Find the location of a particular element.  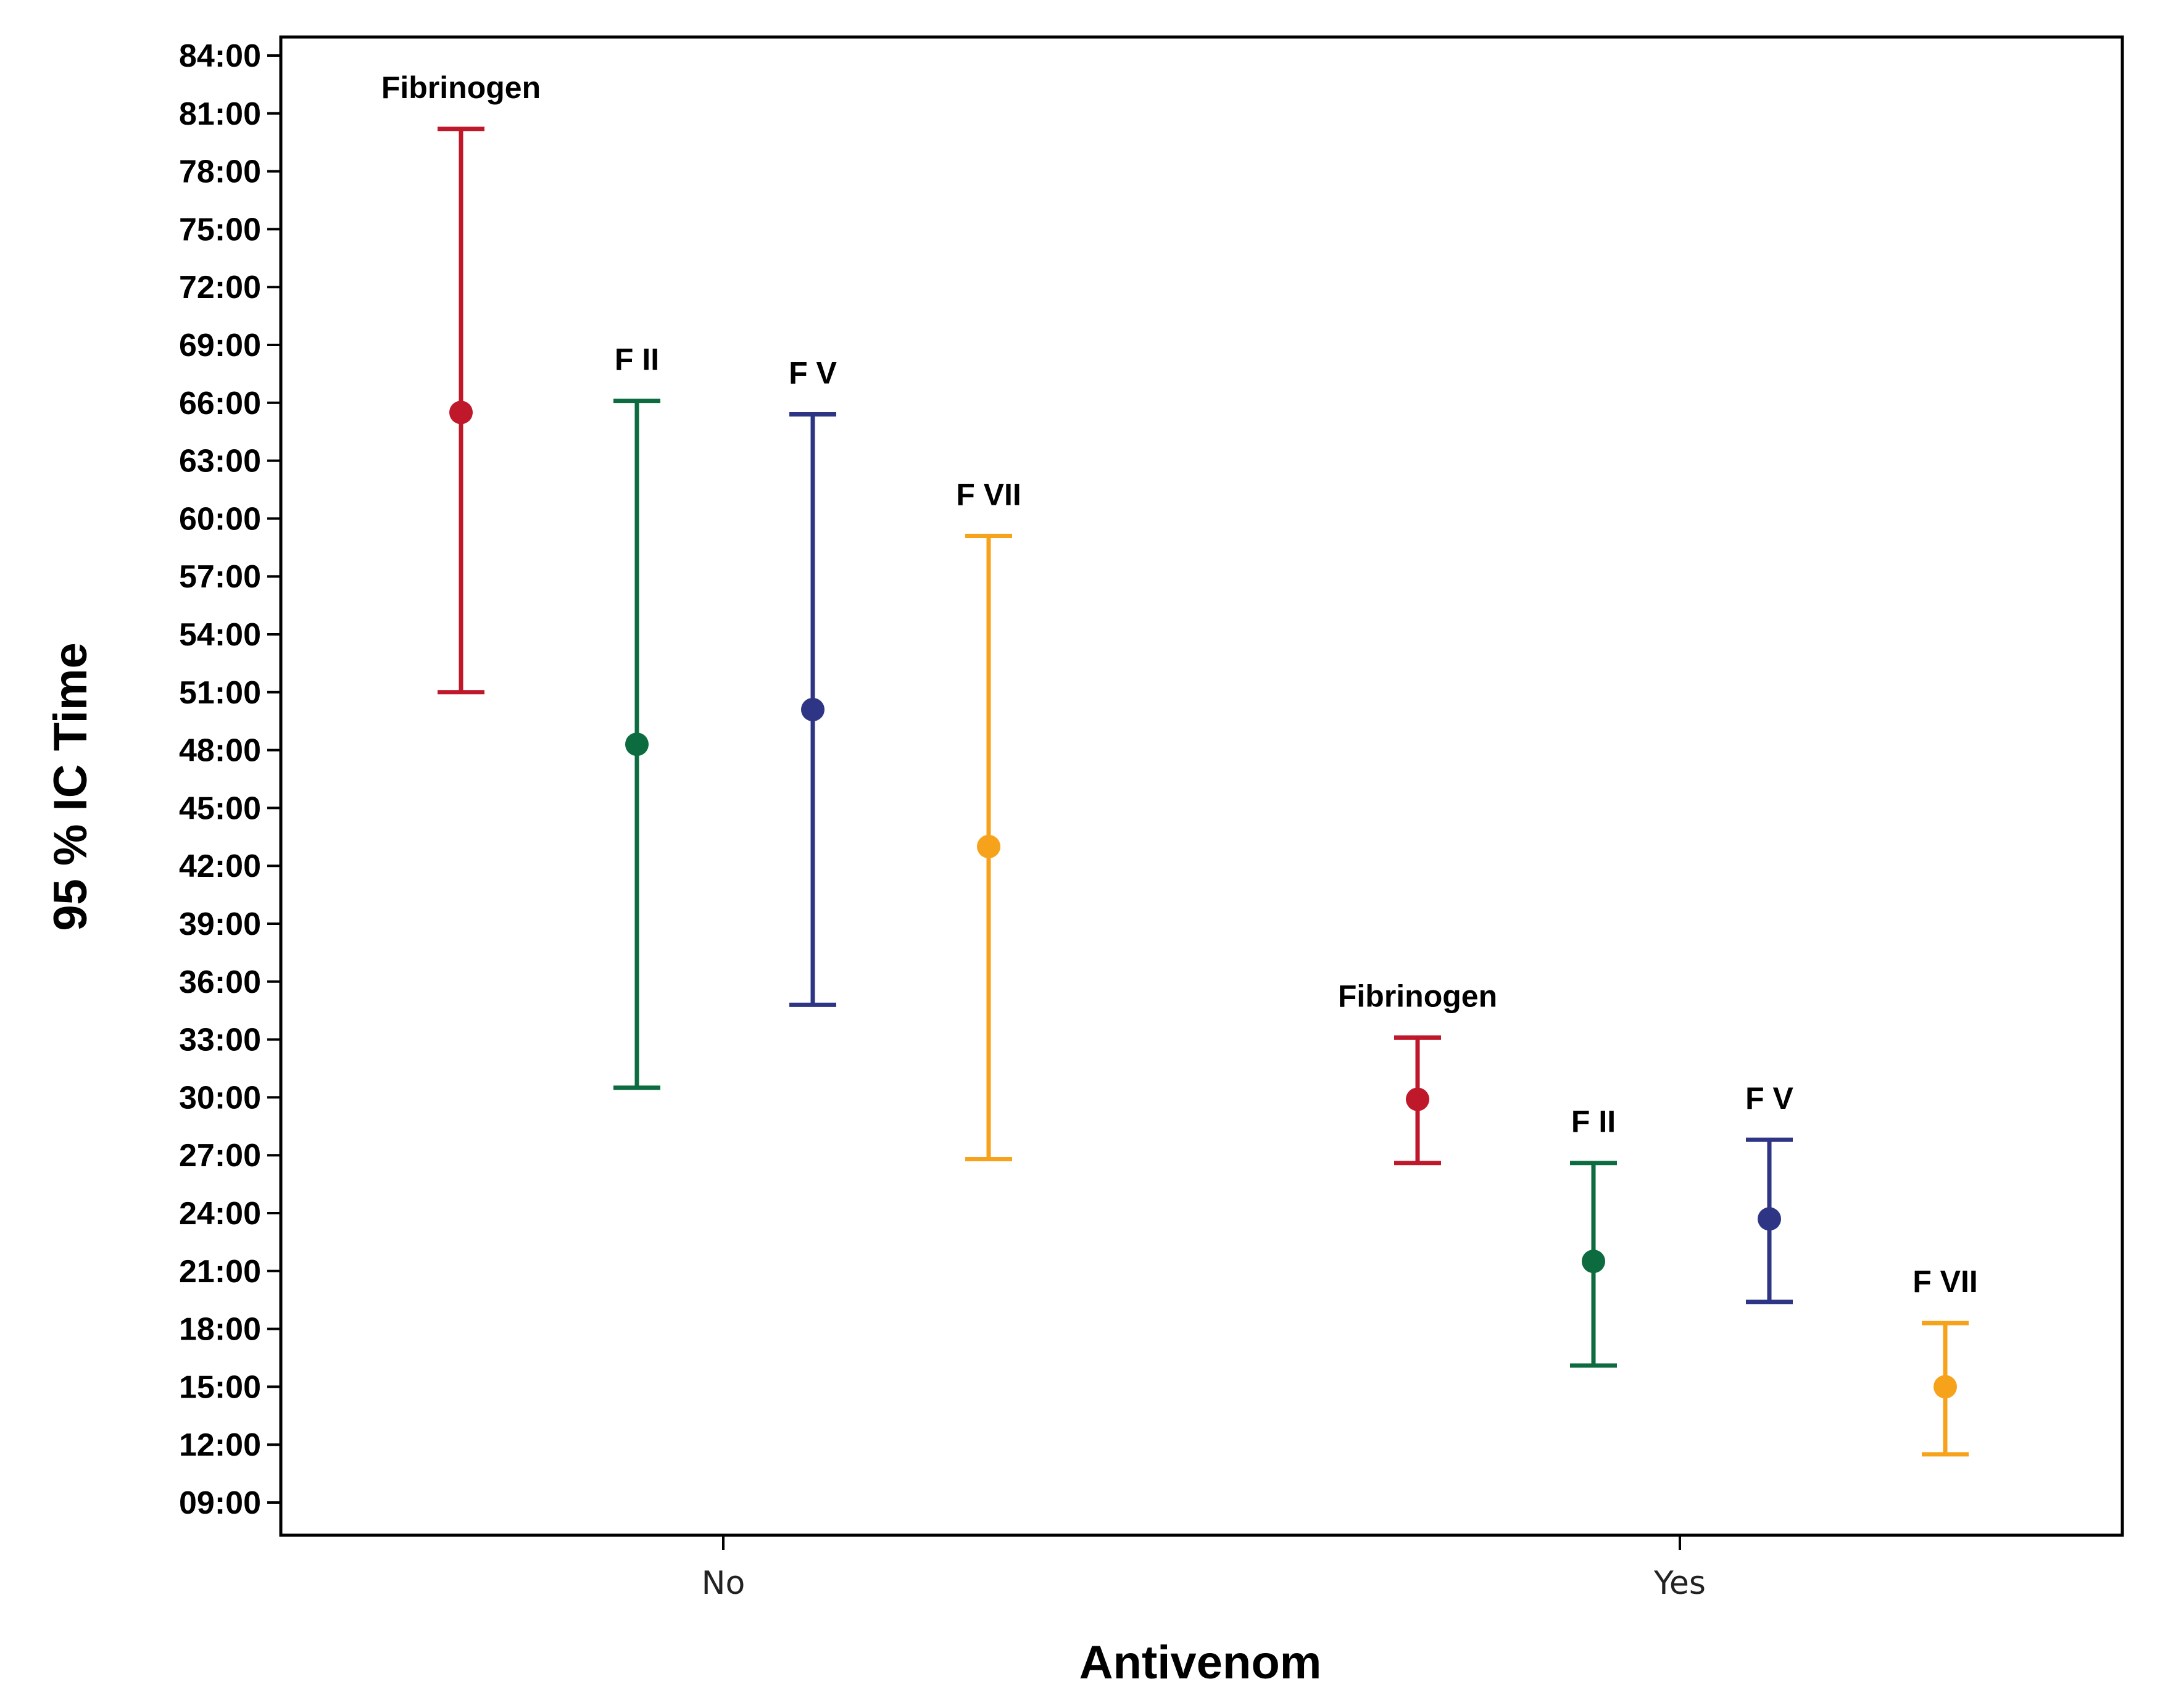

y-tick-label: 84:00 is located at coordinates (220, 56).